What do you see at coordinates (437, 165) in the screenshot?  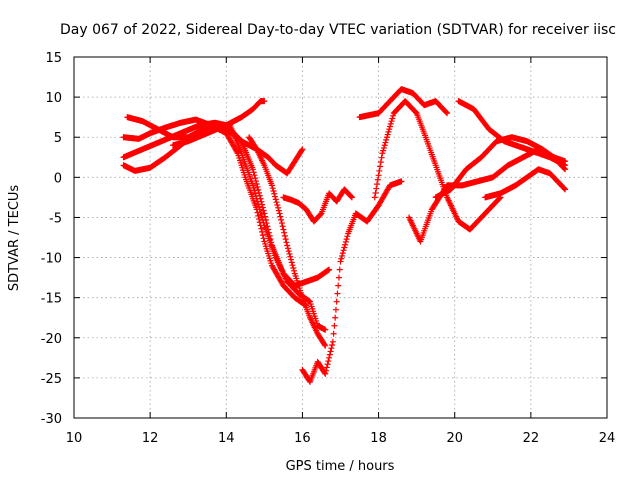 I see `series-track10` at bounding box center [437, 165].